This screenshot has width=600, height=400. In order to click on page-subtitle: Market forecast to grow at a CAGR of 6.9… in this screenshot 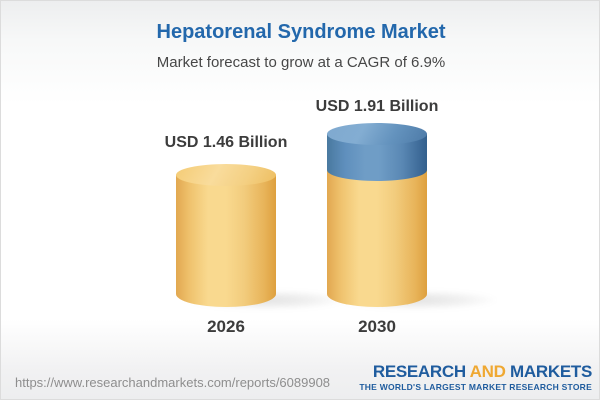, I will do `click(301, 62)`.